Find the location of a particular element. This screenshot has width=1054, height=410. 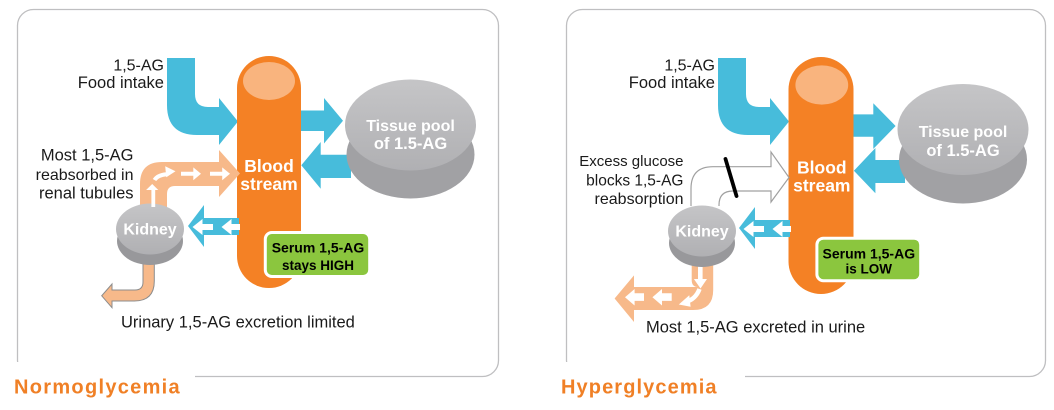

svg-text: renal tubules is located at coordinates (86, 194).